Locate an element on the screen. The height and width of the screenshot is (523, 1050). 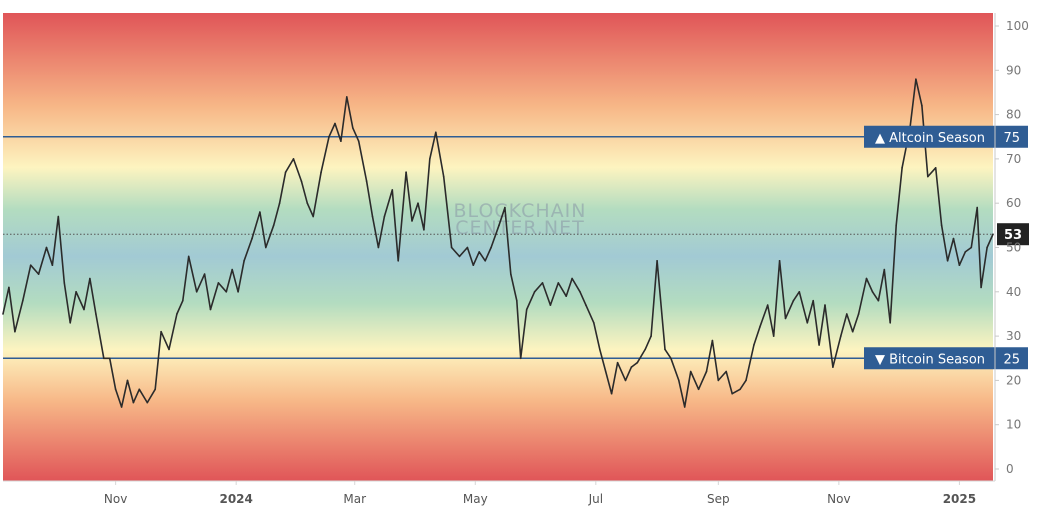
y-tick-label: 60 is located at coordinates (1013, 203).